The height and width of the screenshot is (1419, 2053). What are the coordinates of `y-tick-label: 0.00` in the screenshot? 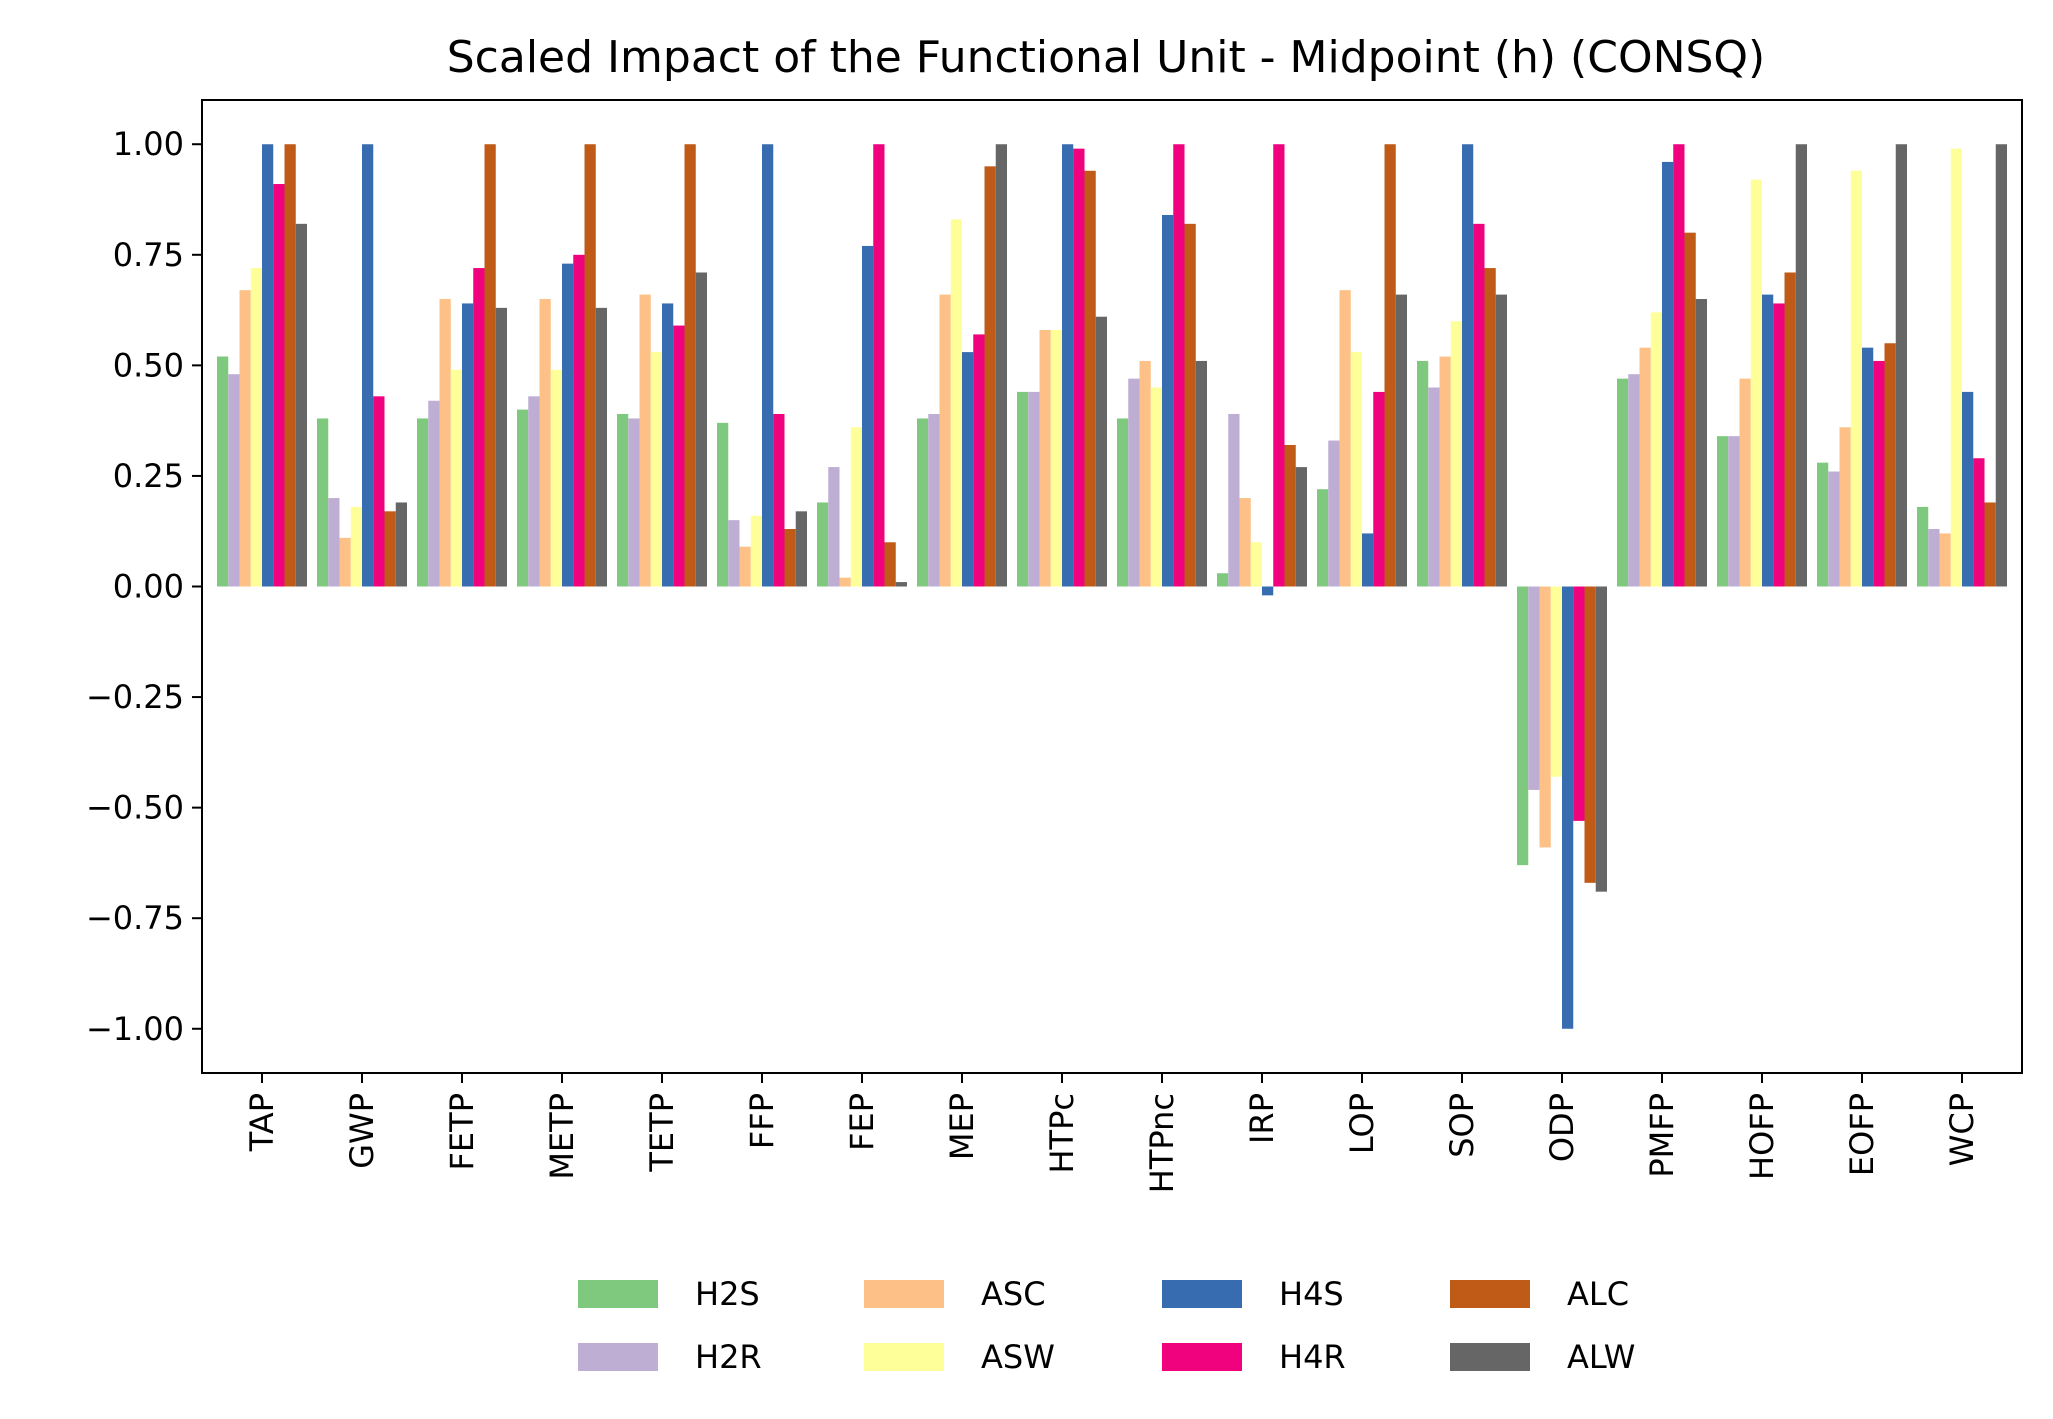 It's located at (148, 587).